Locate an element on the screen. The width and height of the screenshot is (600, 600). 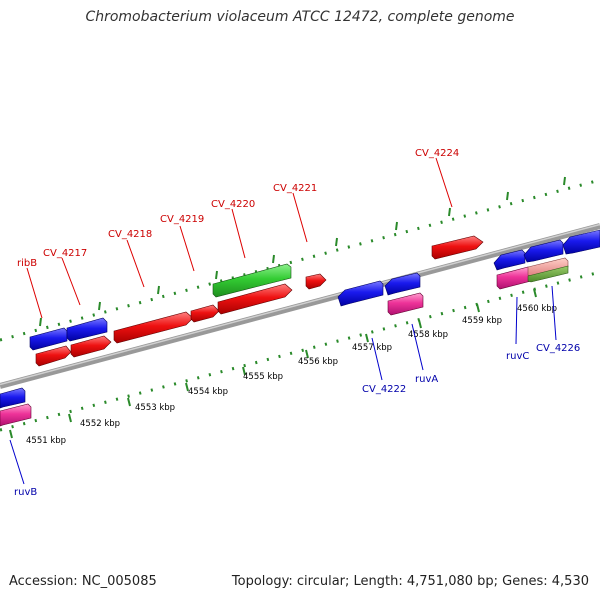
scale-label: 4551 kbp is located at coordinates (46, 441).